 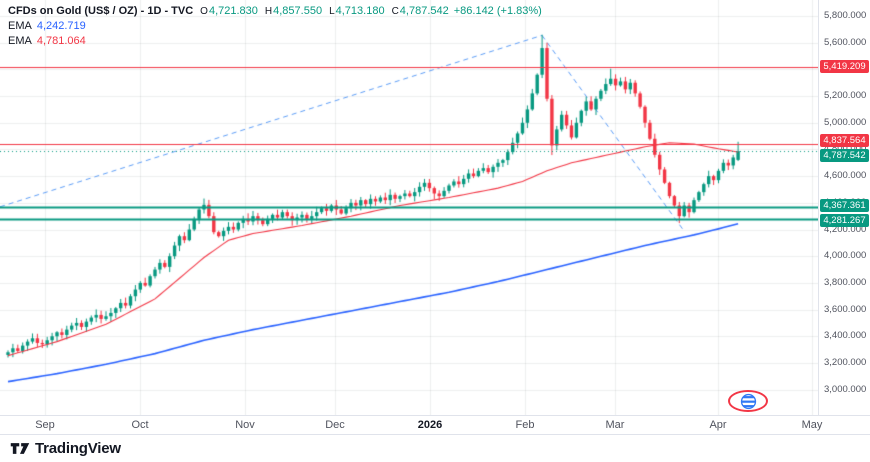 What do you see at coordinates (844, 155) in the screenshot?
I see `price-axis-badge: 4,787.542` at bounding box center [844, 155].